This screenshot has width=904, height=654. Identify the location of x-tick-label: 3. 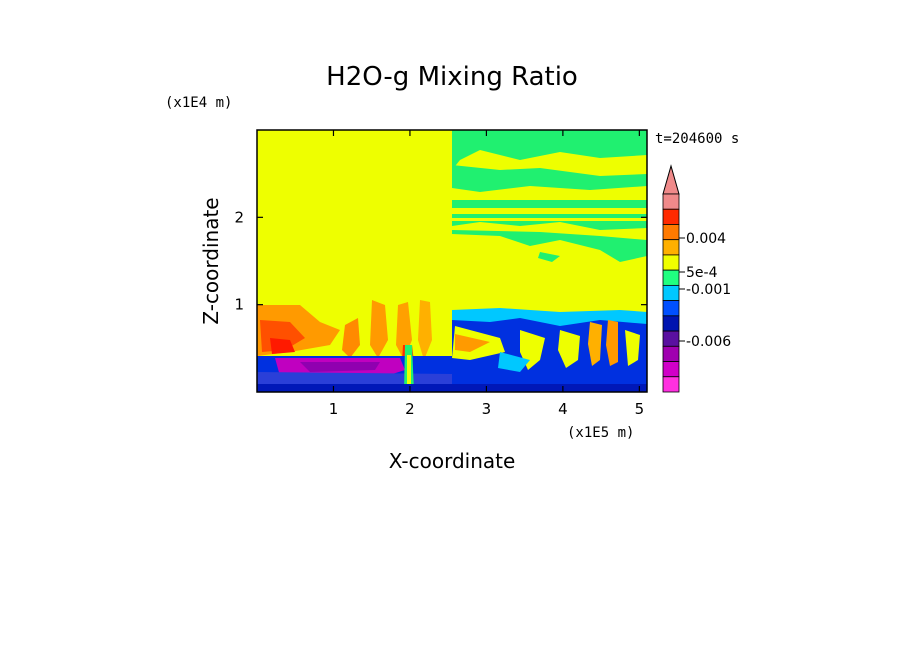
(487, 409).